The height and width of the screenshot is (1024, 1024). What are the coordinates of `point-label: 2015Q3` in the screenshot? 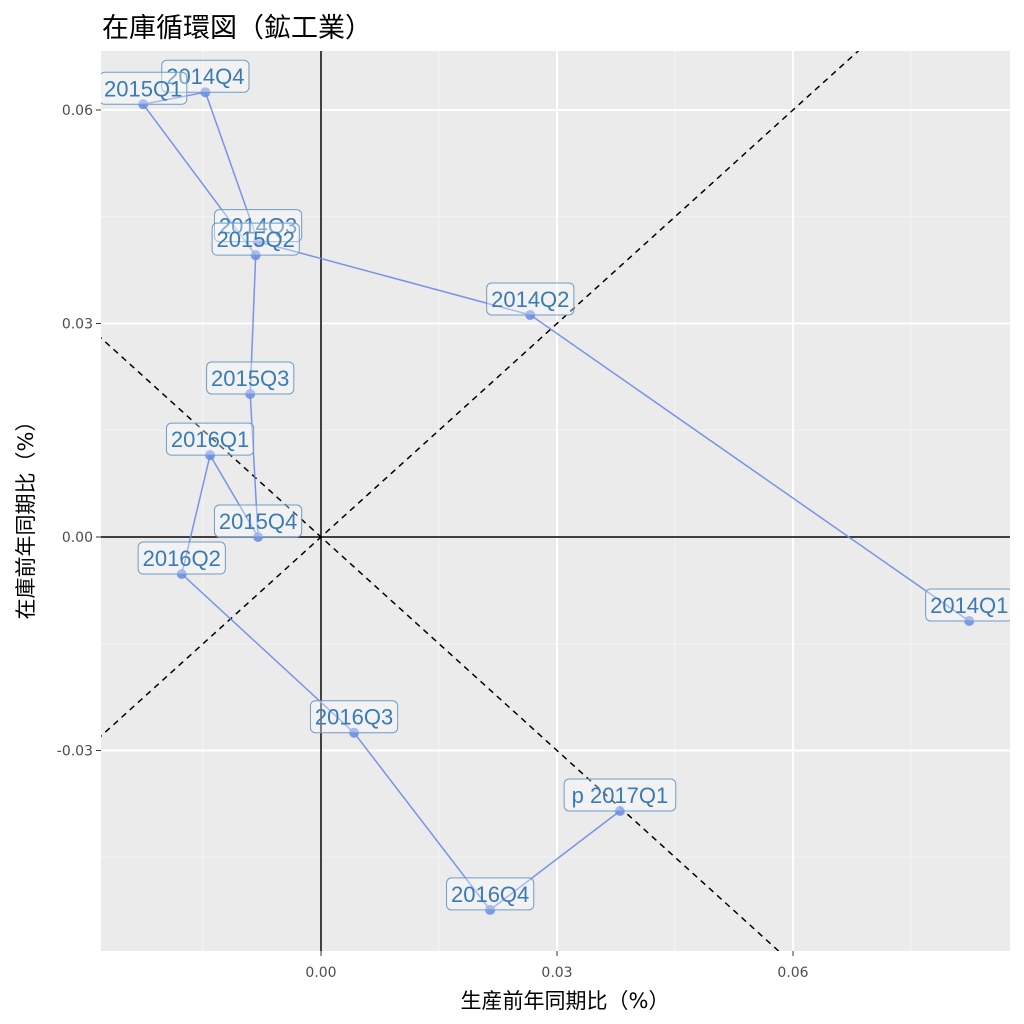 It's located at (250, 378).